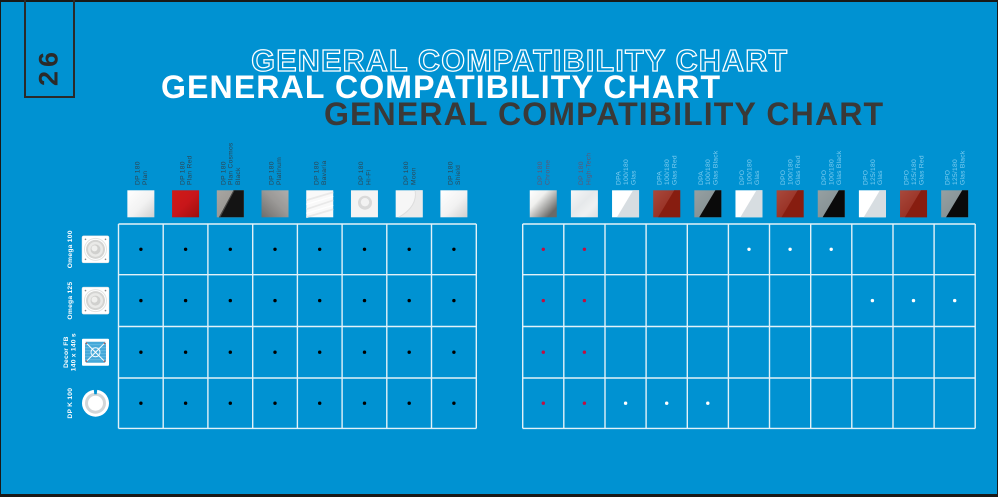  What do you see at coordinates (324, 173) in the screenshot?
I see `svg-text: Bavaria` at bounding box center [324, 173].